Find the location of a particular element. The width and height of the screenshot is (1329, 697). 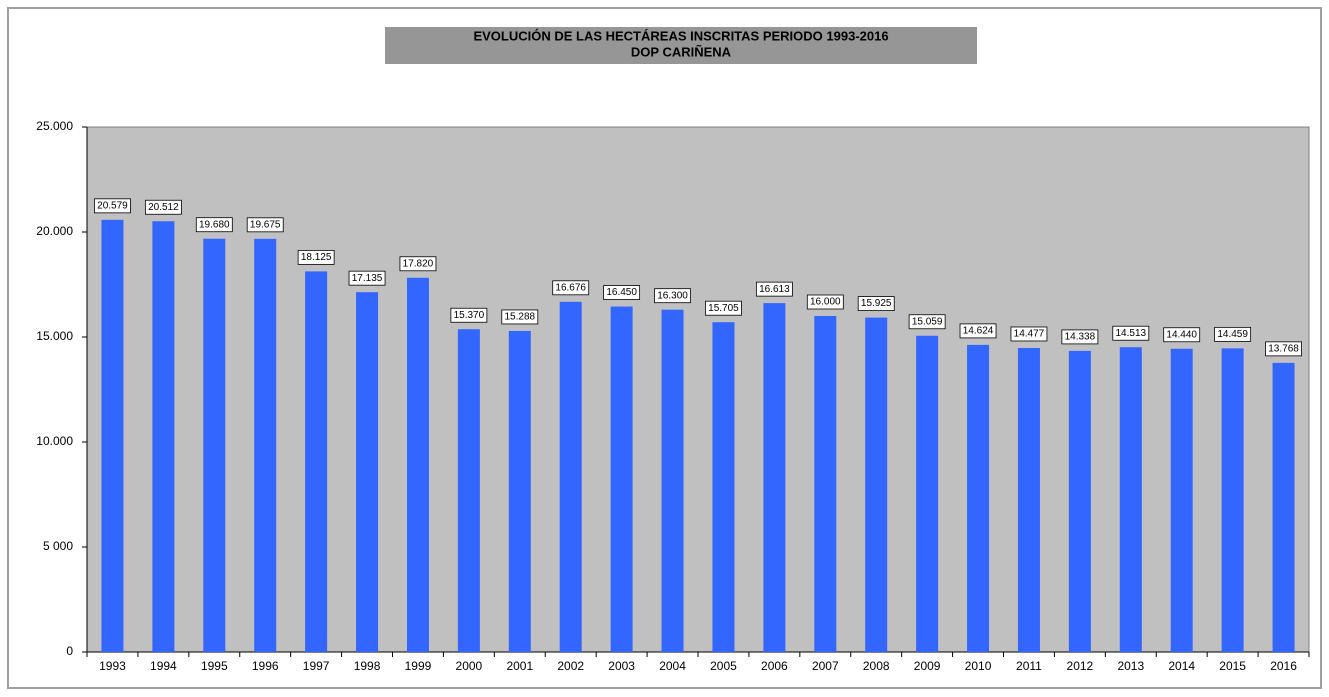

value-label: 14.440 is located at coordinates (1181, 334).